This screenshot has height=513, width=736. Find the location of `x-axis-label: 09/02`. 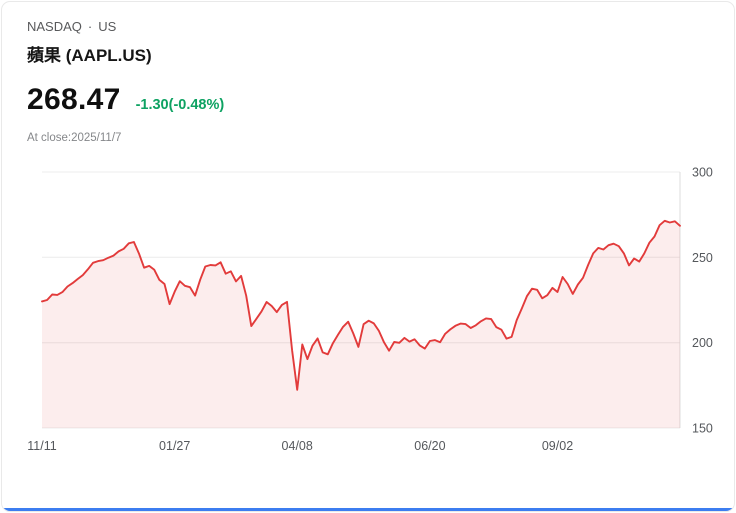

x-axis-label: 09/02 is located at coordinates (557, 446).